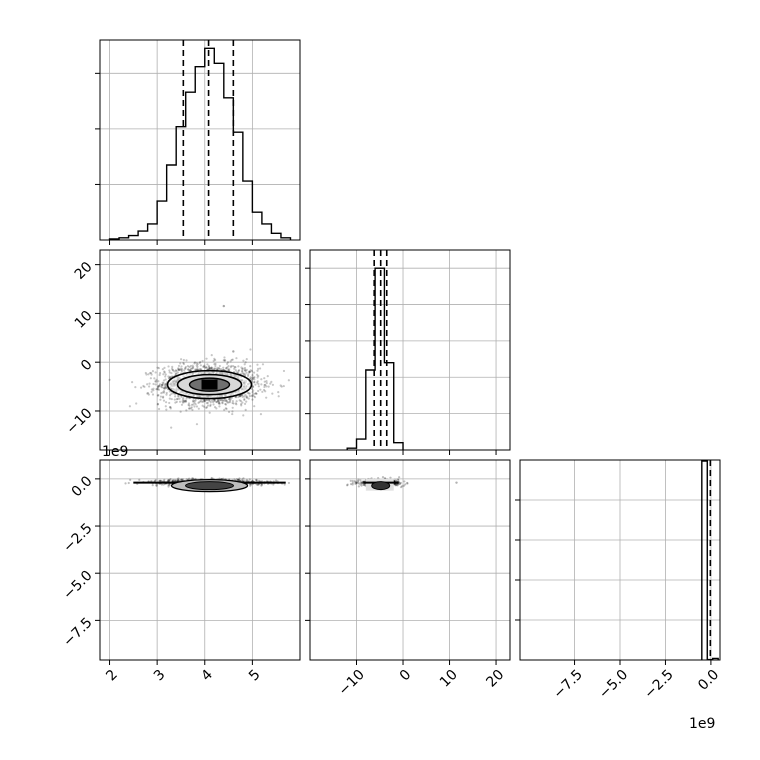  Describe the element at coordinates (87, 366) in the screenshot. I see `y-tick-label: 0` at that location.